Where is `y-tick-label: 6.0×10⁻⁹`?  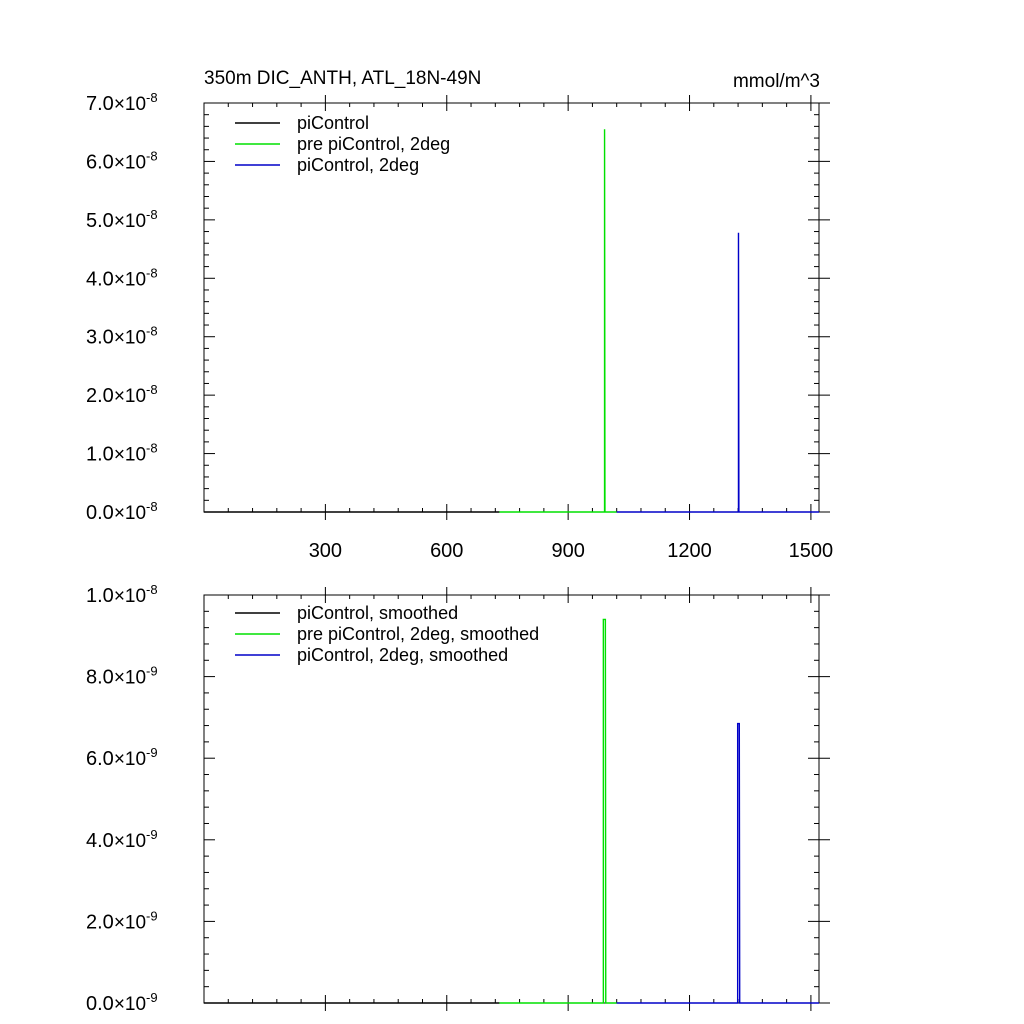 y-tick-label: 6.0×10⁻⁹ is located at coordinates (122, 757).